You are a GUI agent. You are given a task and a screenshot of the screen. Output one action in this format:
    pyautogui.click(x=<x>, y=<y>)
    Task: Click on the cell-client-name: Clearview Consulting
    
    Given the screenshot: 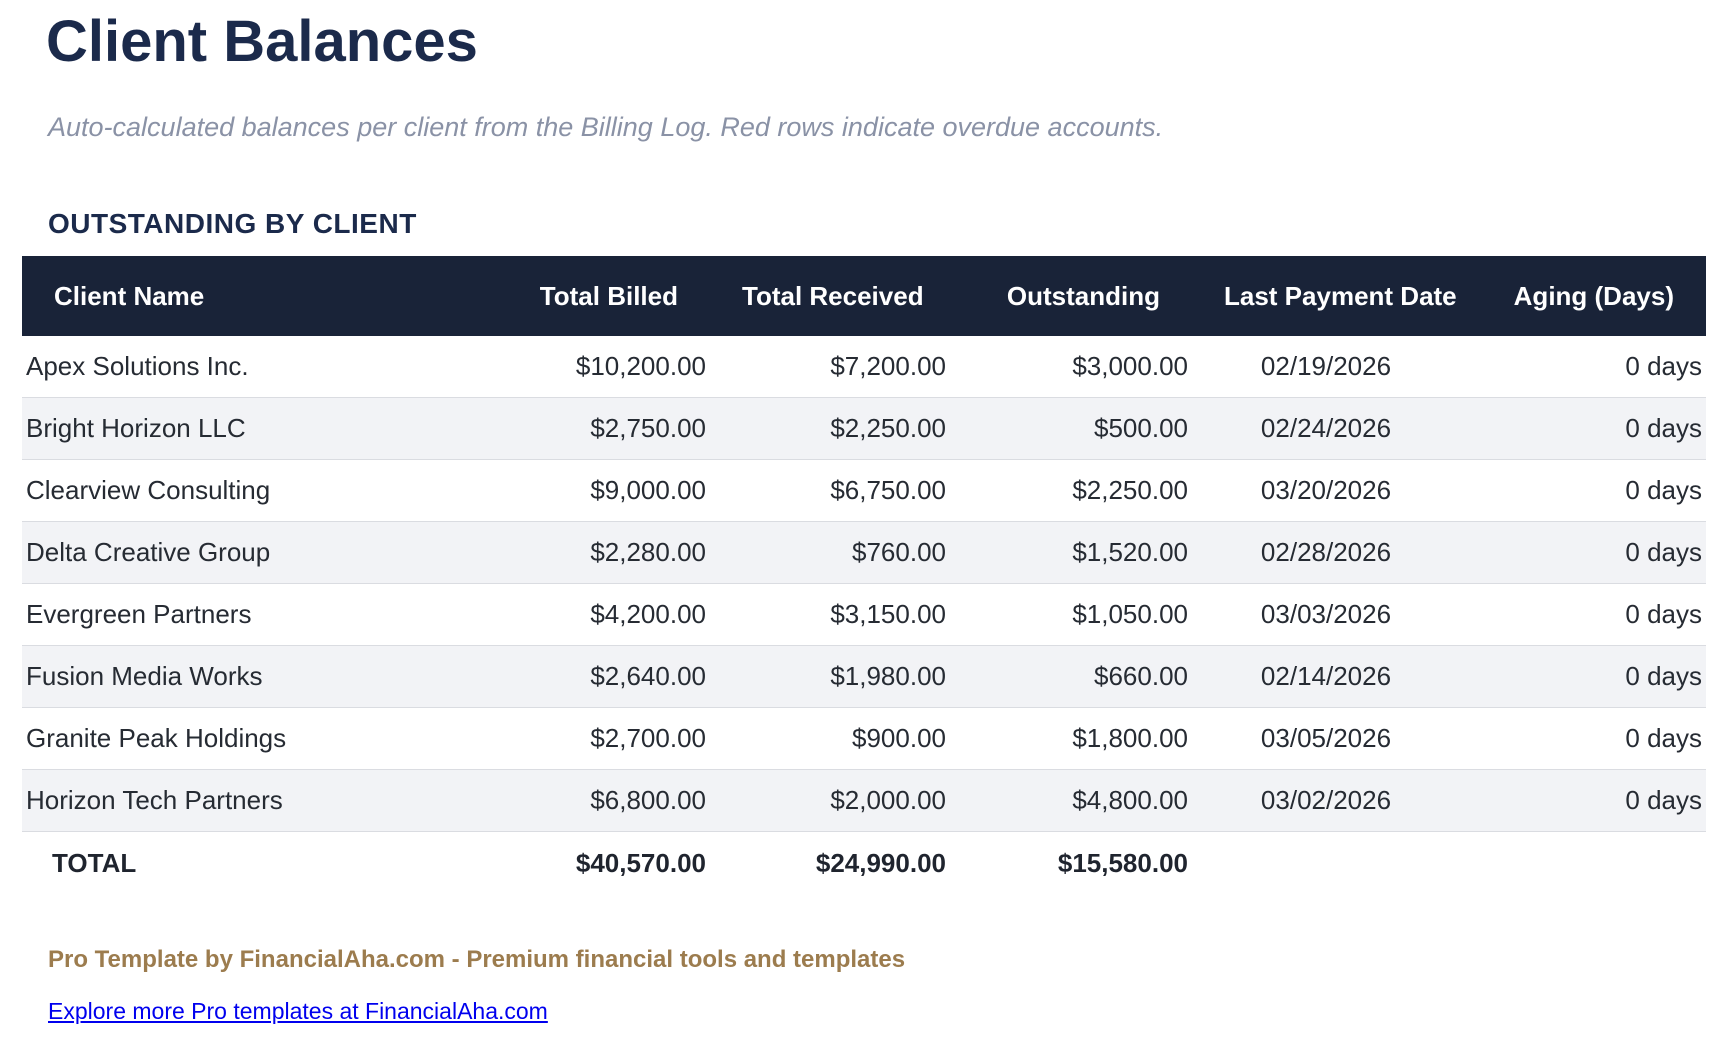 What is the action you would take?
    pyautogui.click(x=246, y=490)
    